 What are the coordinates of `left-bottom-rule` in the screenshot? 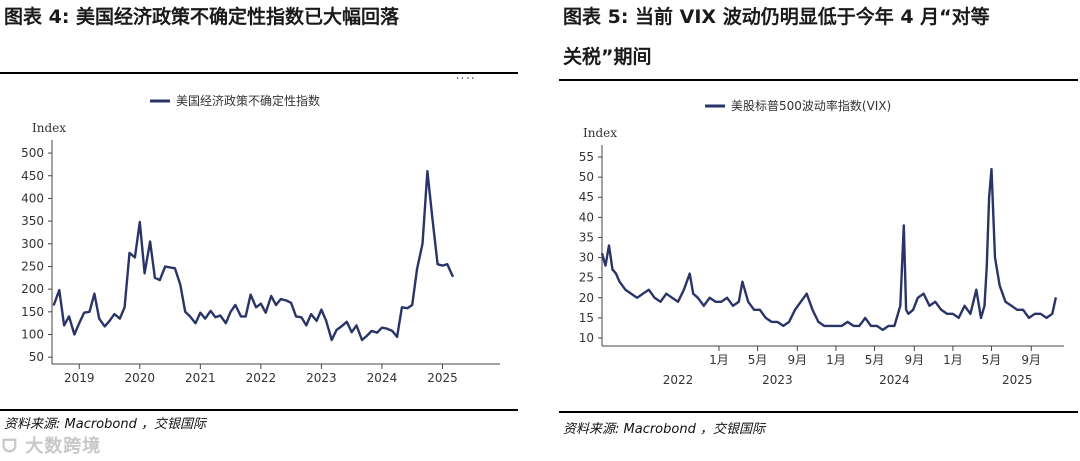 It's located at (259, 410).